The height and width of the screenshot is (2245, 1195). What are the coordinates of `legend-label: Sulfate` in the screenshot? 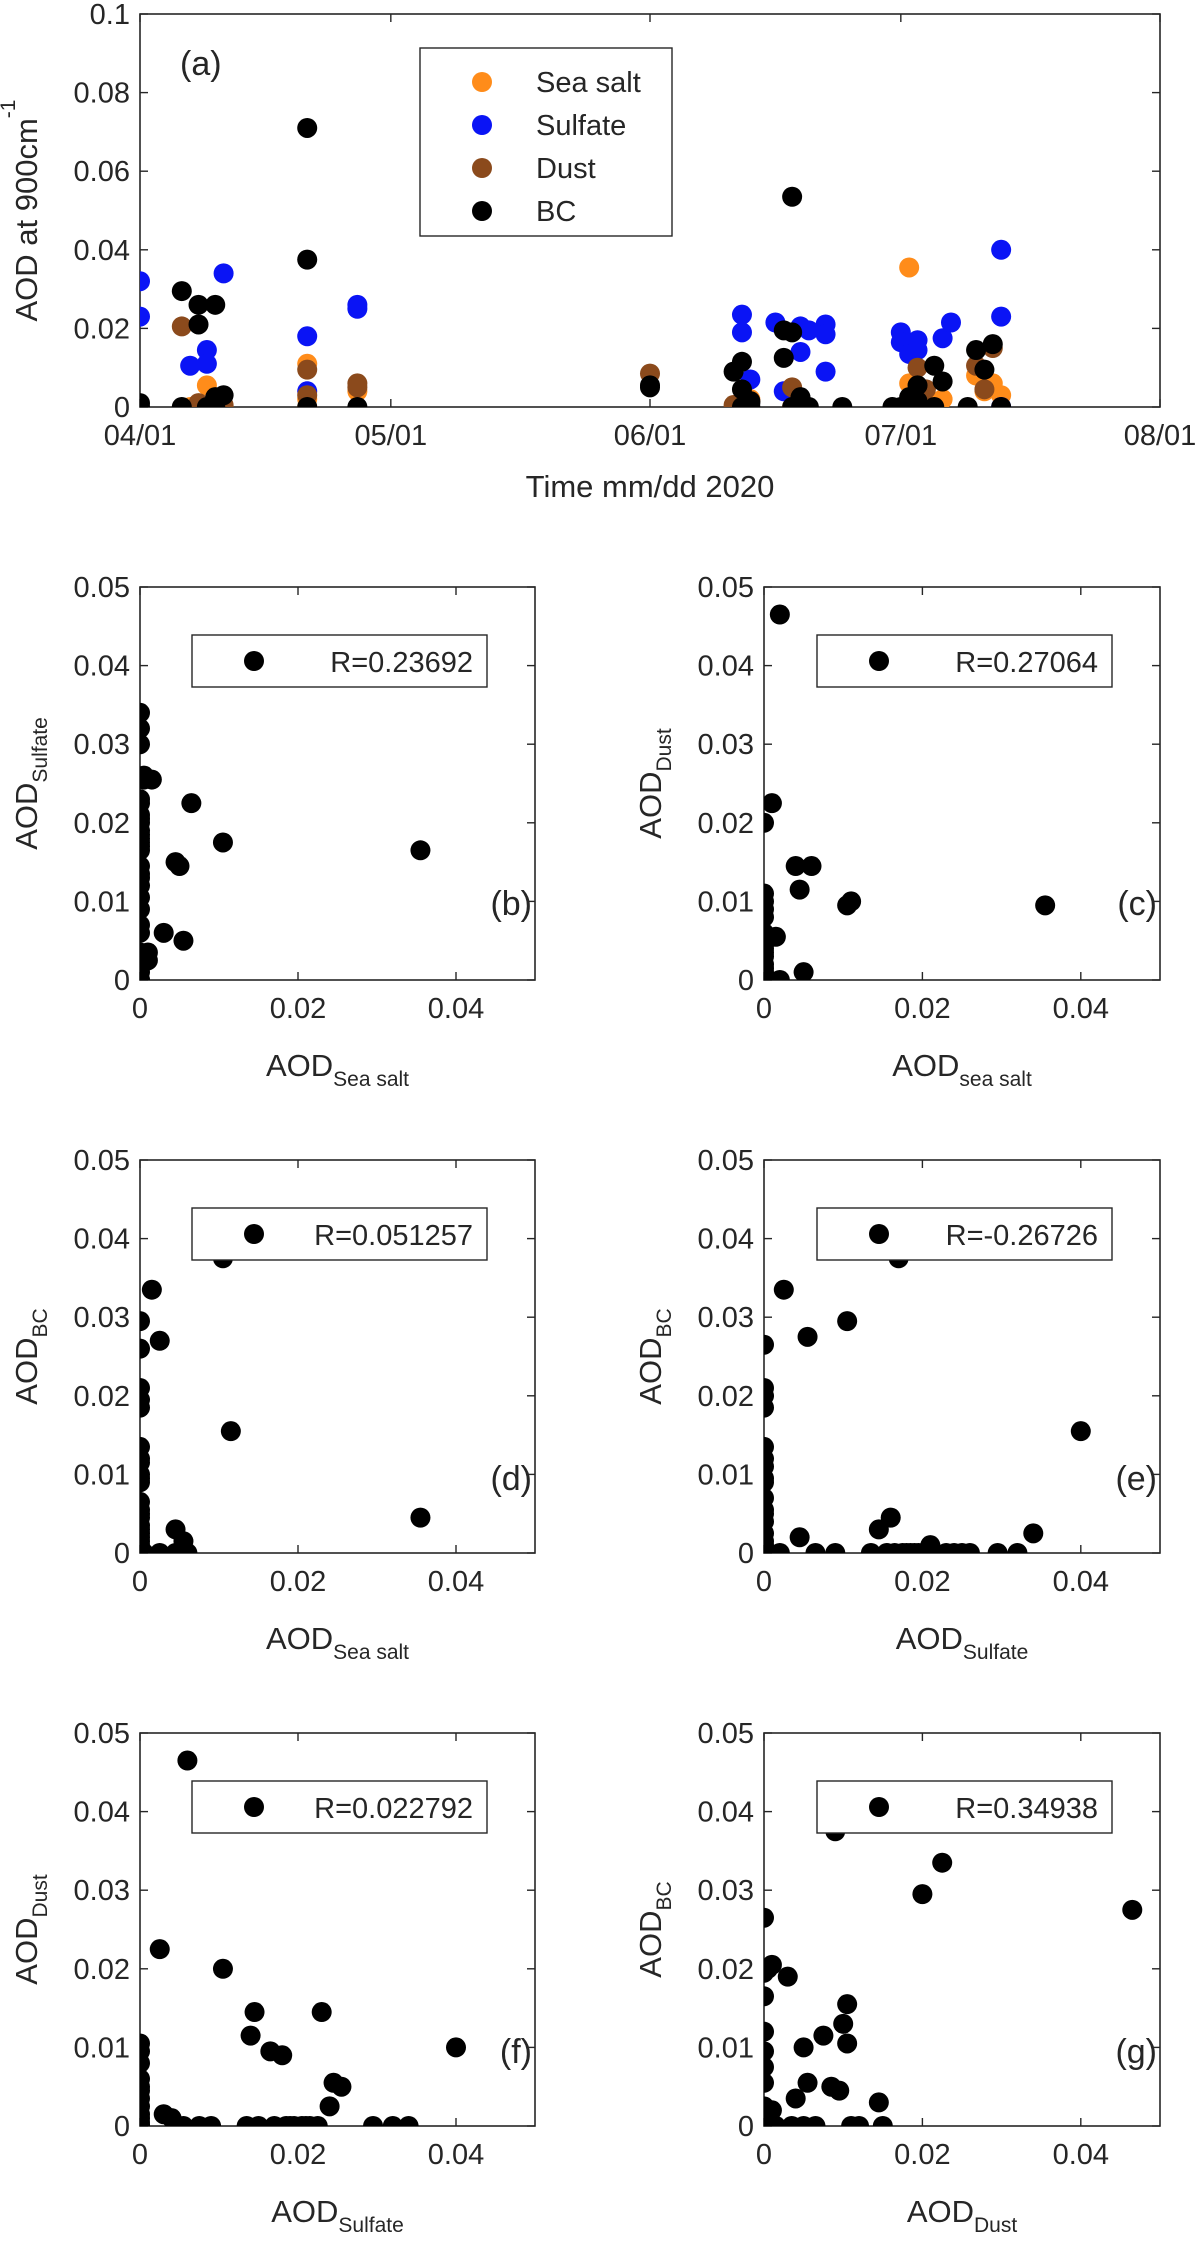 It's located at (581, 126).